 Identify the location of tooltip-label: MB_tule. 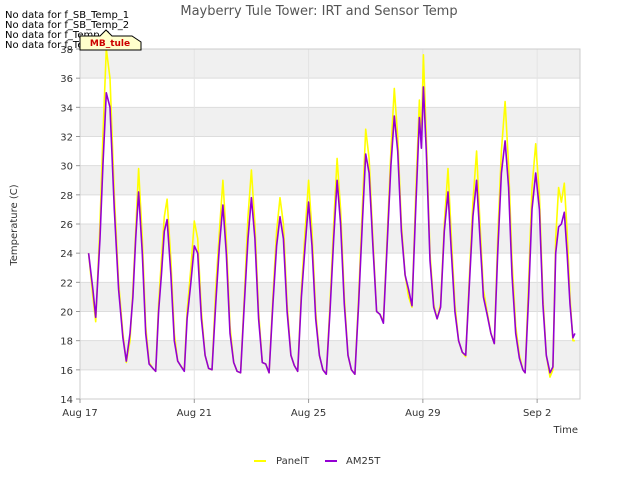
(110, 44).